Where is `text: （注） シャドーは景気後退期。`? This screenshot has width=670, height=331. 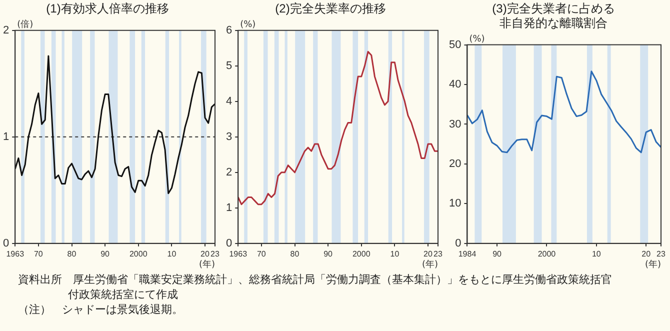 text: （注） シャドーは景気後退期。 is located at coordinates (101, 309).